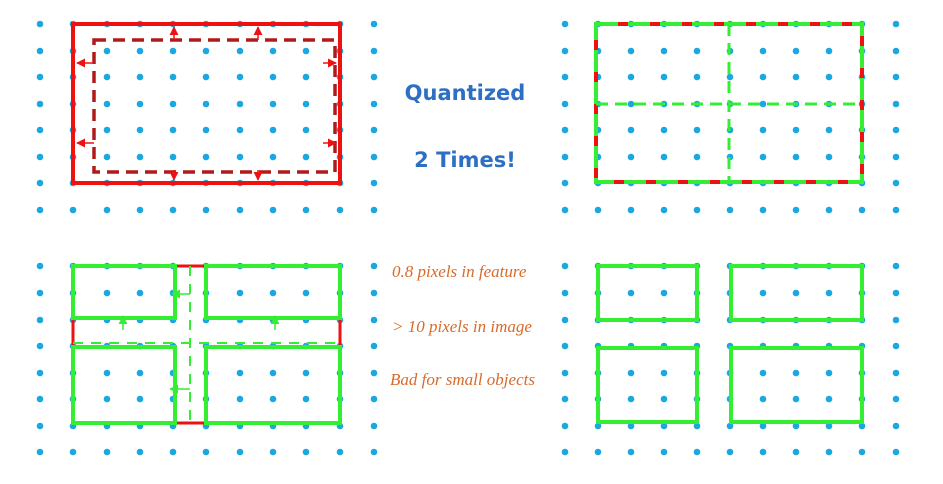 This screenshot has width=943, height=484. I want to click on caption-small-objects: Bad for small objects, so click(462, 379).